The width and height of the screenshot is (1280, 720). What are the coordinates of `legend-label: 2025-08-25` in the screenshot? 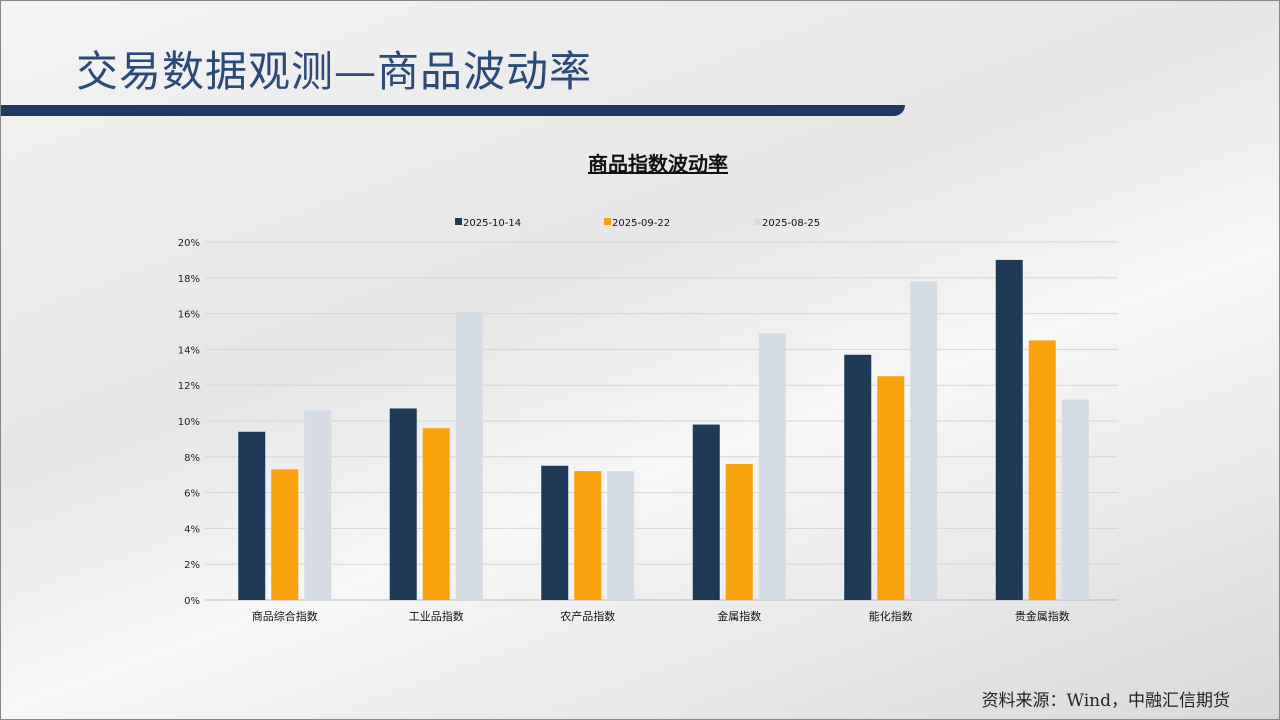 It's located at (791, 223).